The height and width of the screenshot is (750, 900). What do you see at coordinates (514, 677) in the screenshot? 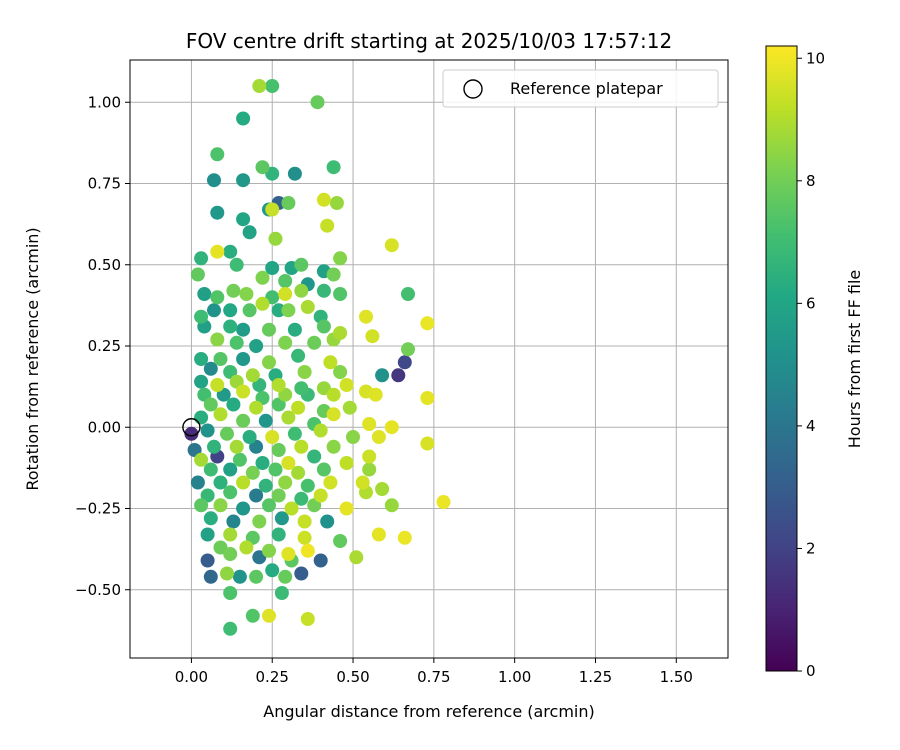
I see `x-tick-label-4: 1.00` at bounding box center [514, 677].